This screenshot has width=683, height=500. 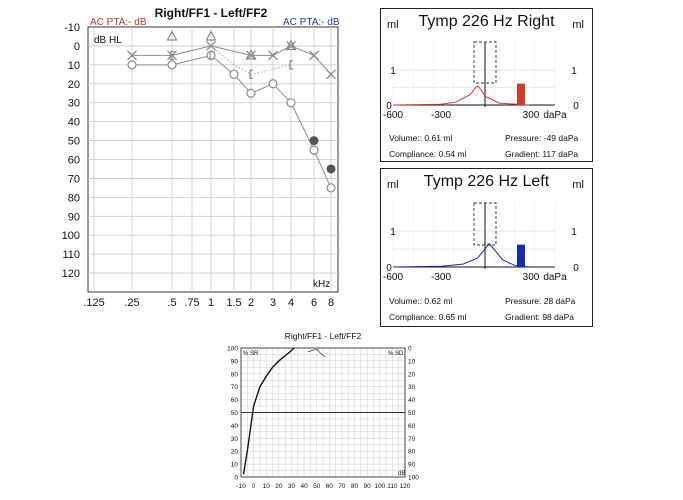 I want to click on audiogram-ytick: 30, so click(x=74, y=104).